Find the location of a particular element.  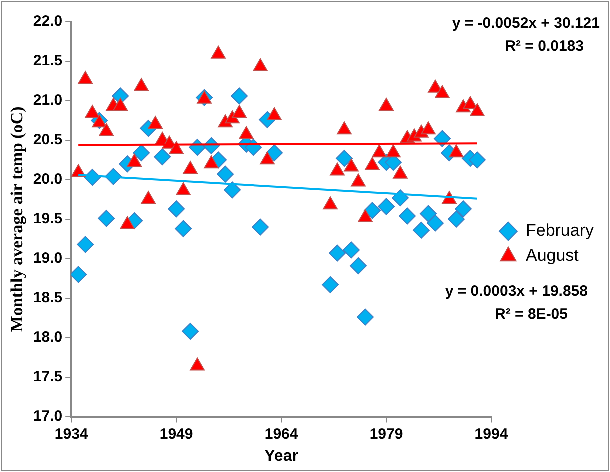

legend-label: February is located at coordinates (560, 230).